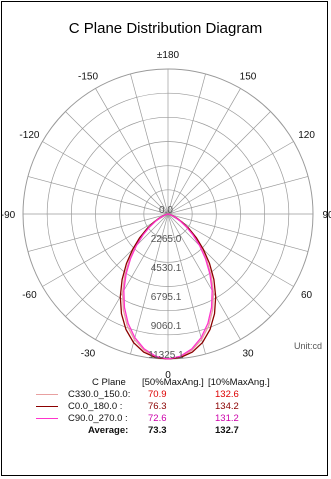 This screenshot has width=331, height=479. Describe the element at coordinates (95, 406) in the screenshot. I see `legend-series-name: C0.0_180.0 :` at that location.